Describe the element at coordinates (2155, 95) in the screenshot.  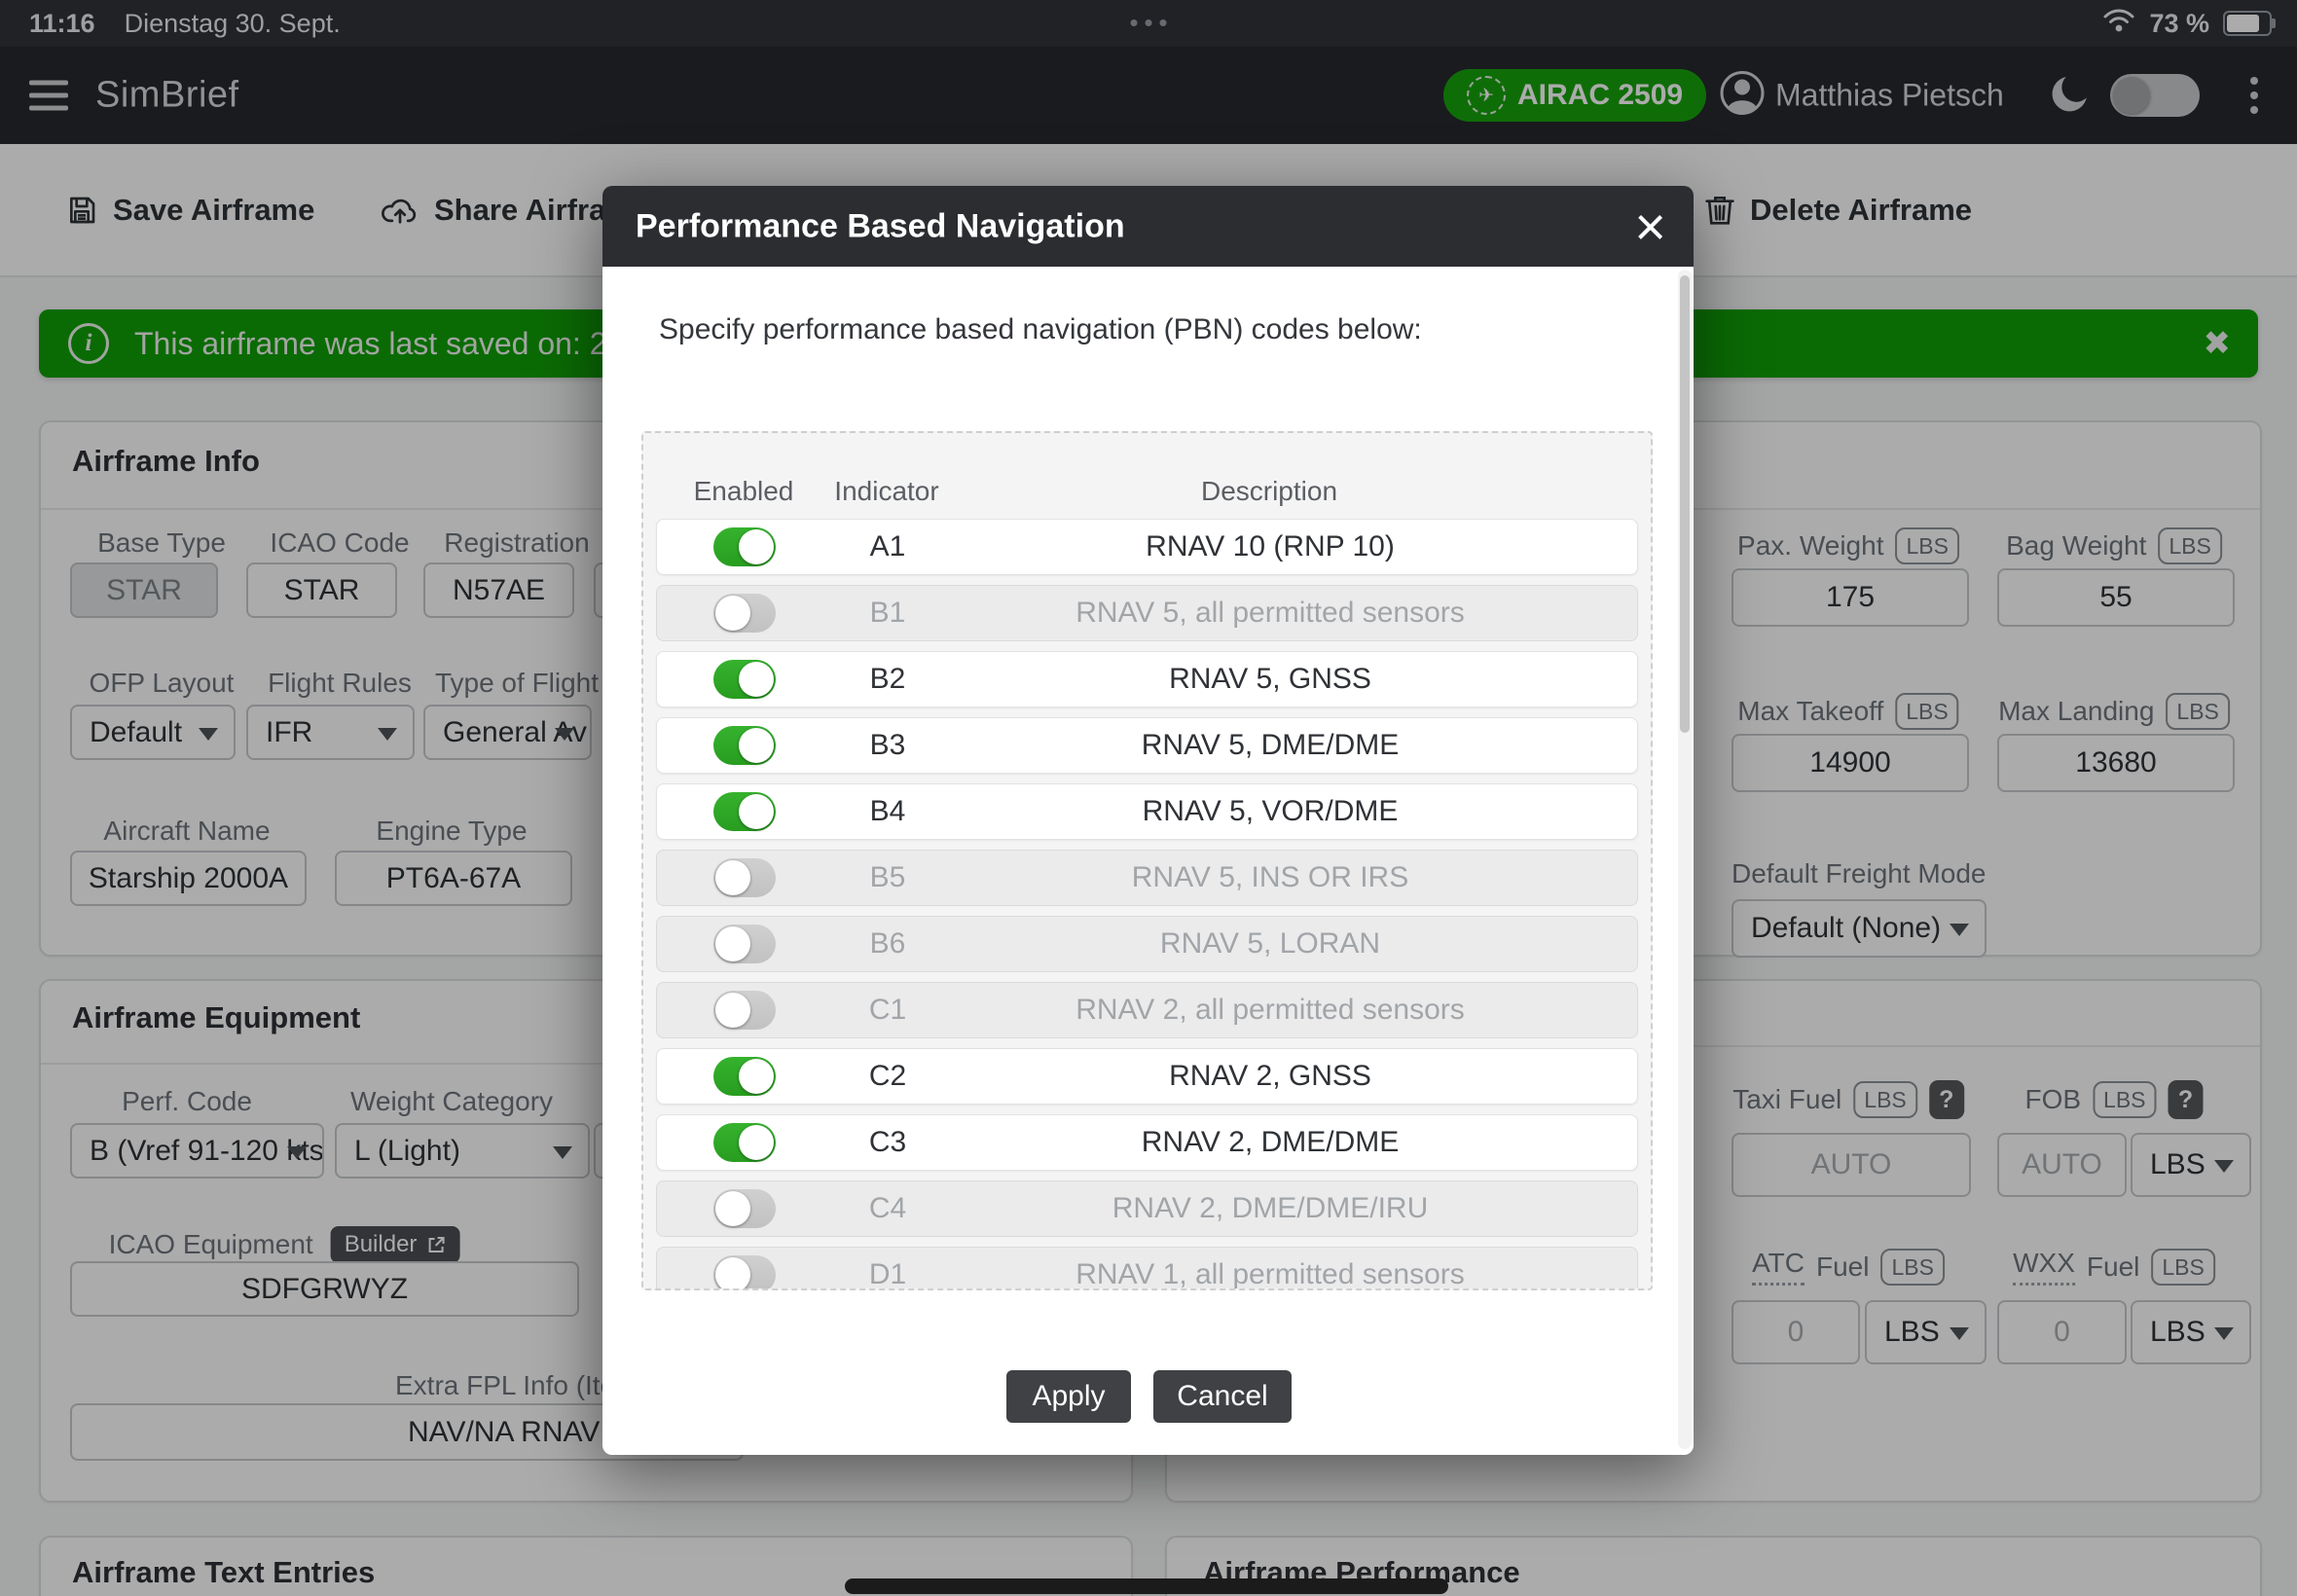
I see `dark-mode-toggle` at that location.